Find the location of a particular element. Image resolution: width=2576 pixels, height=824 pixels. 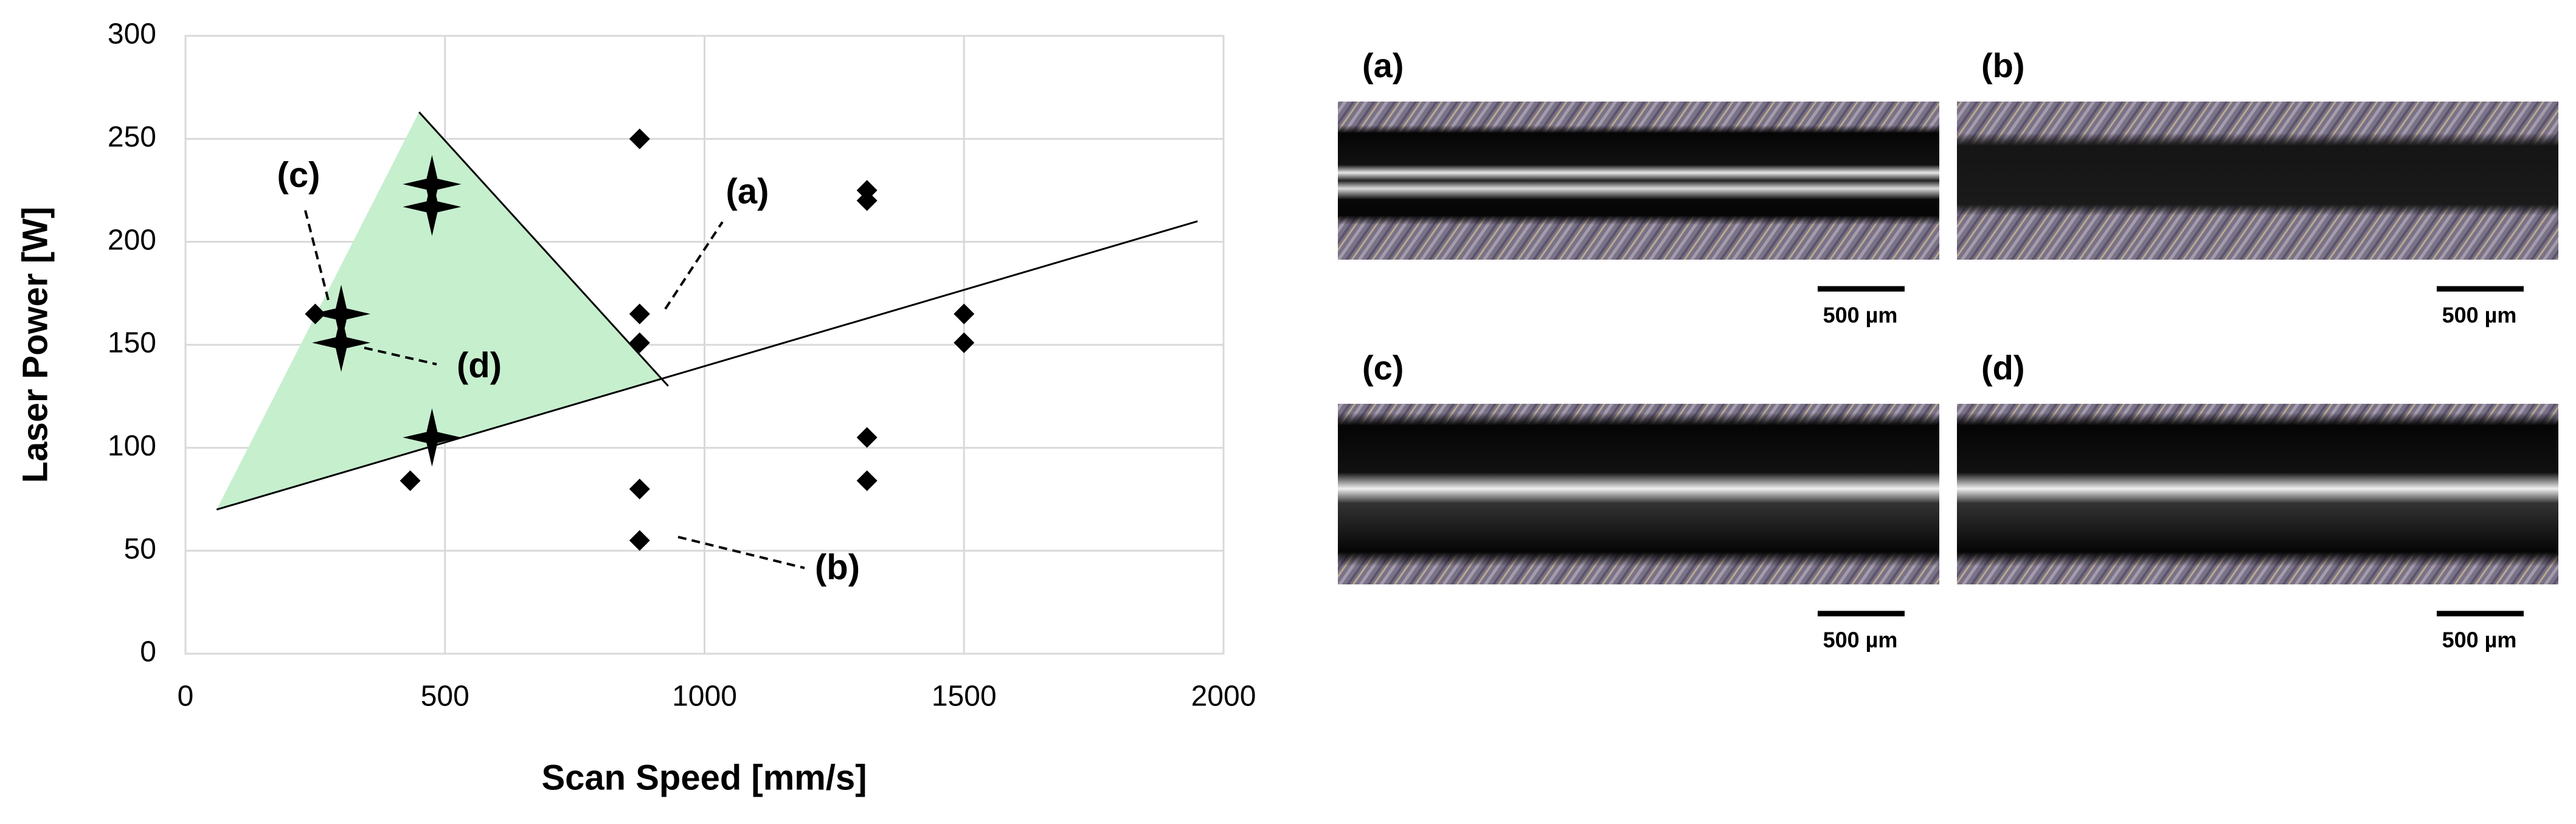

panel-label: (d) is located at coordinates (2003, 367).